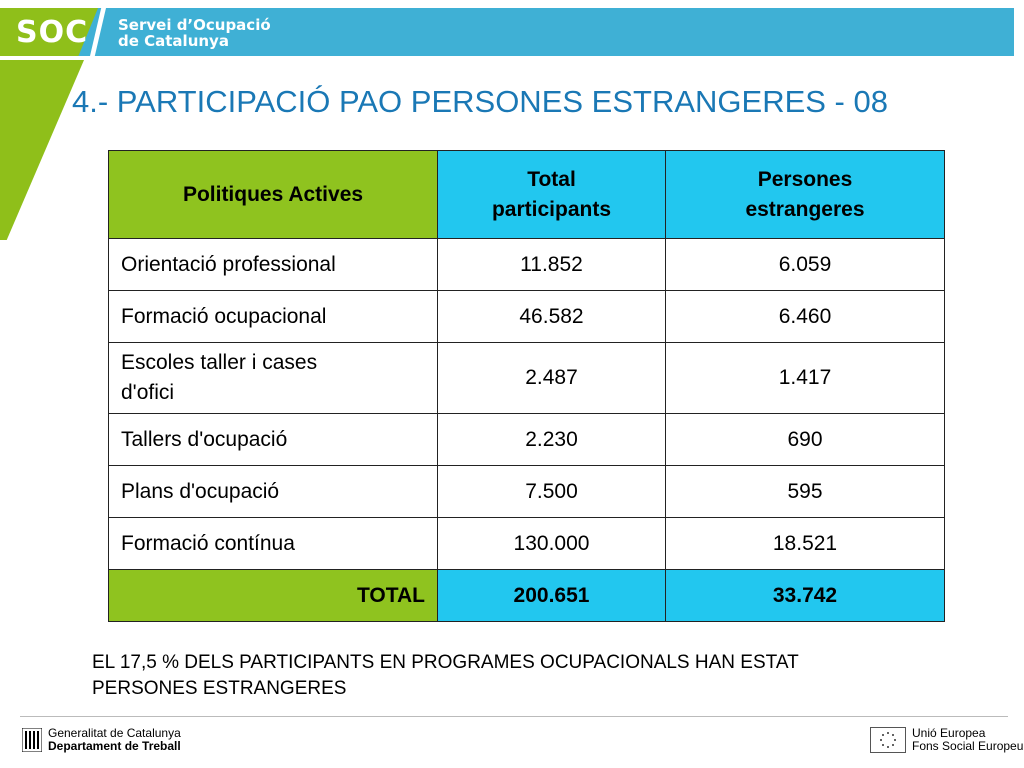 The width and height of the screenshot is (1024, 768). I want to click on row-label: Plans d'ocupació, so click(273, 491).